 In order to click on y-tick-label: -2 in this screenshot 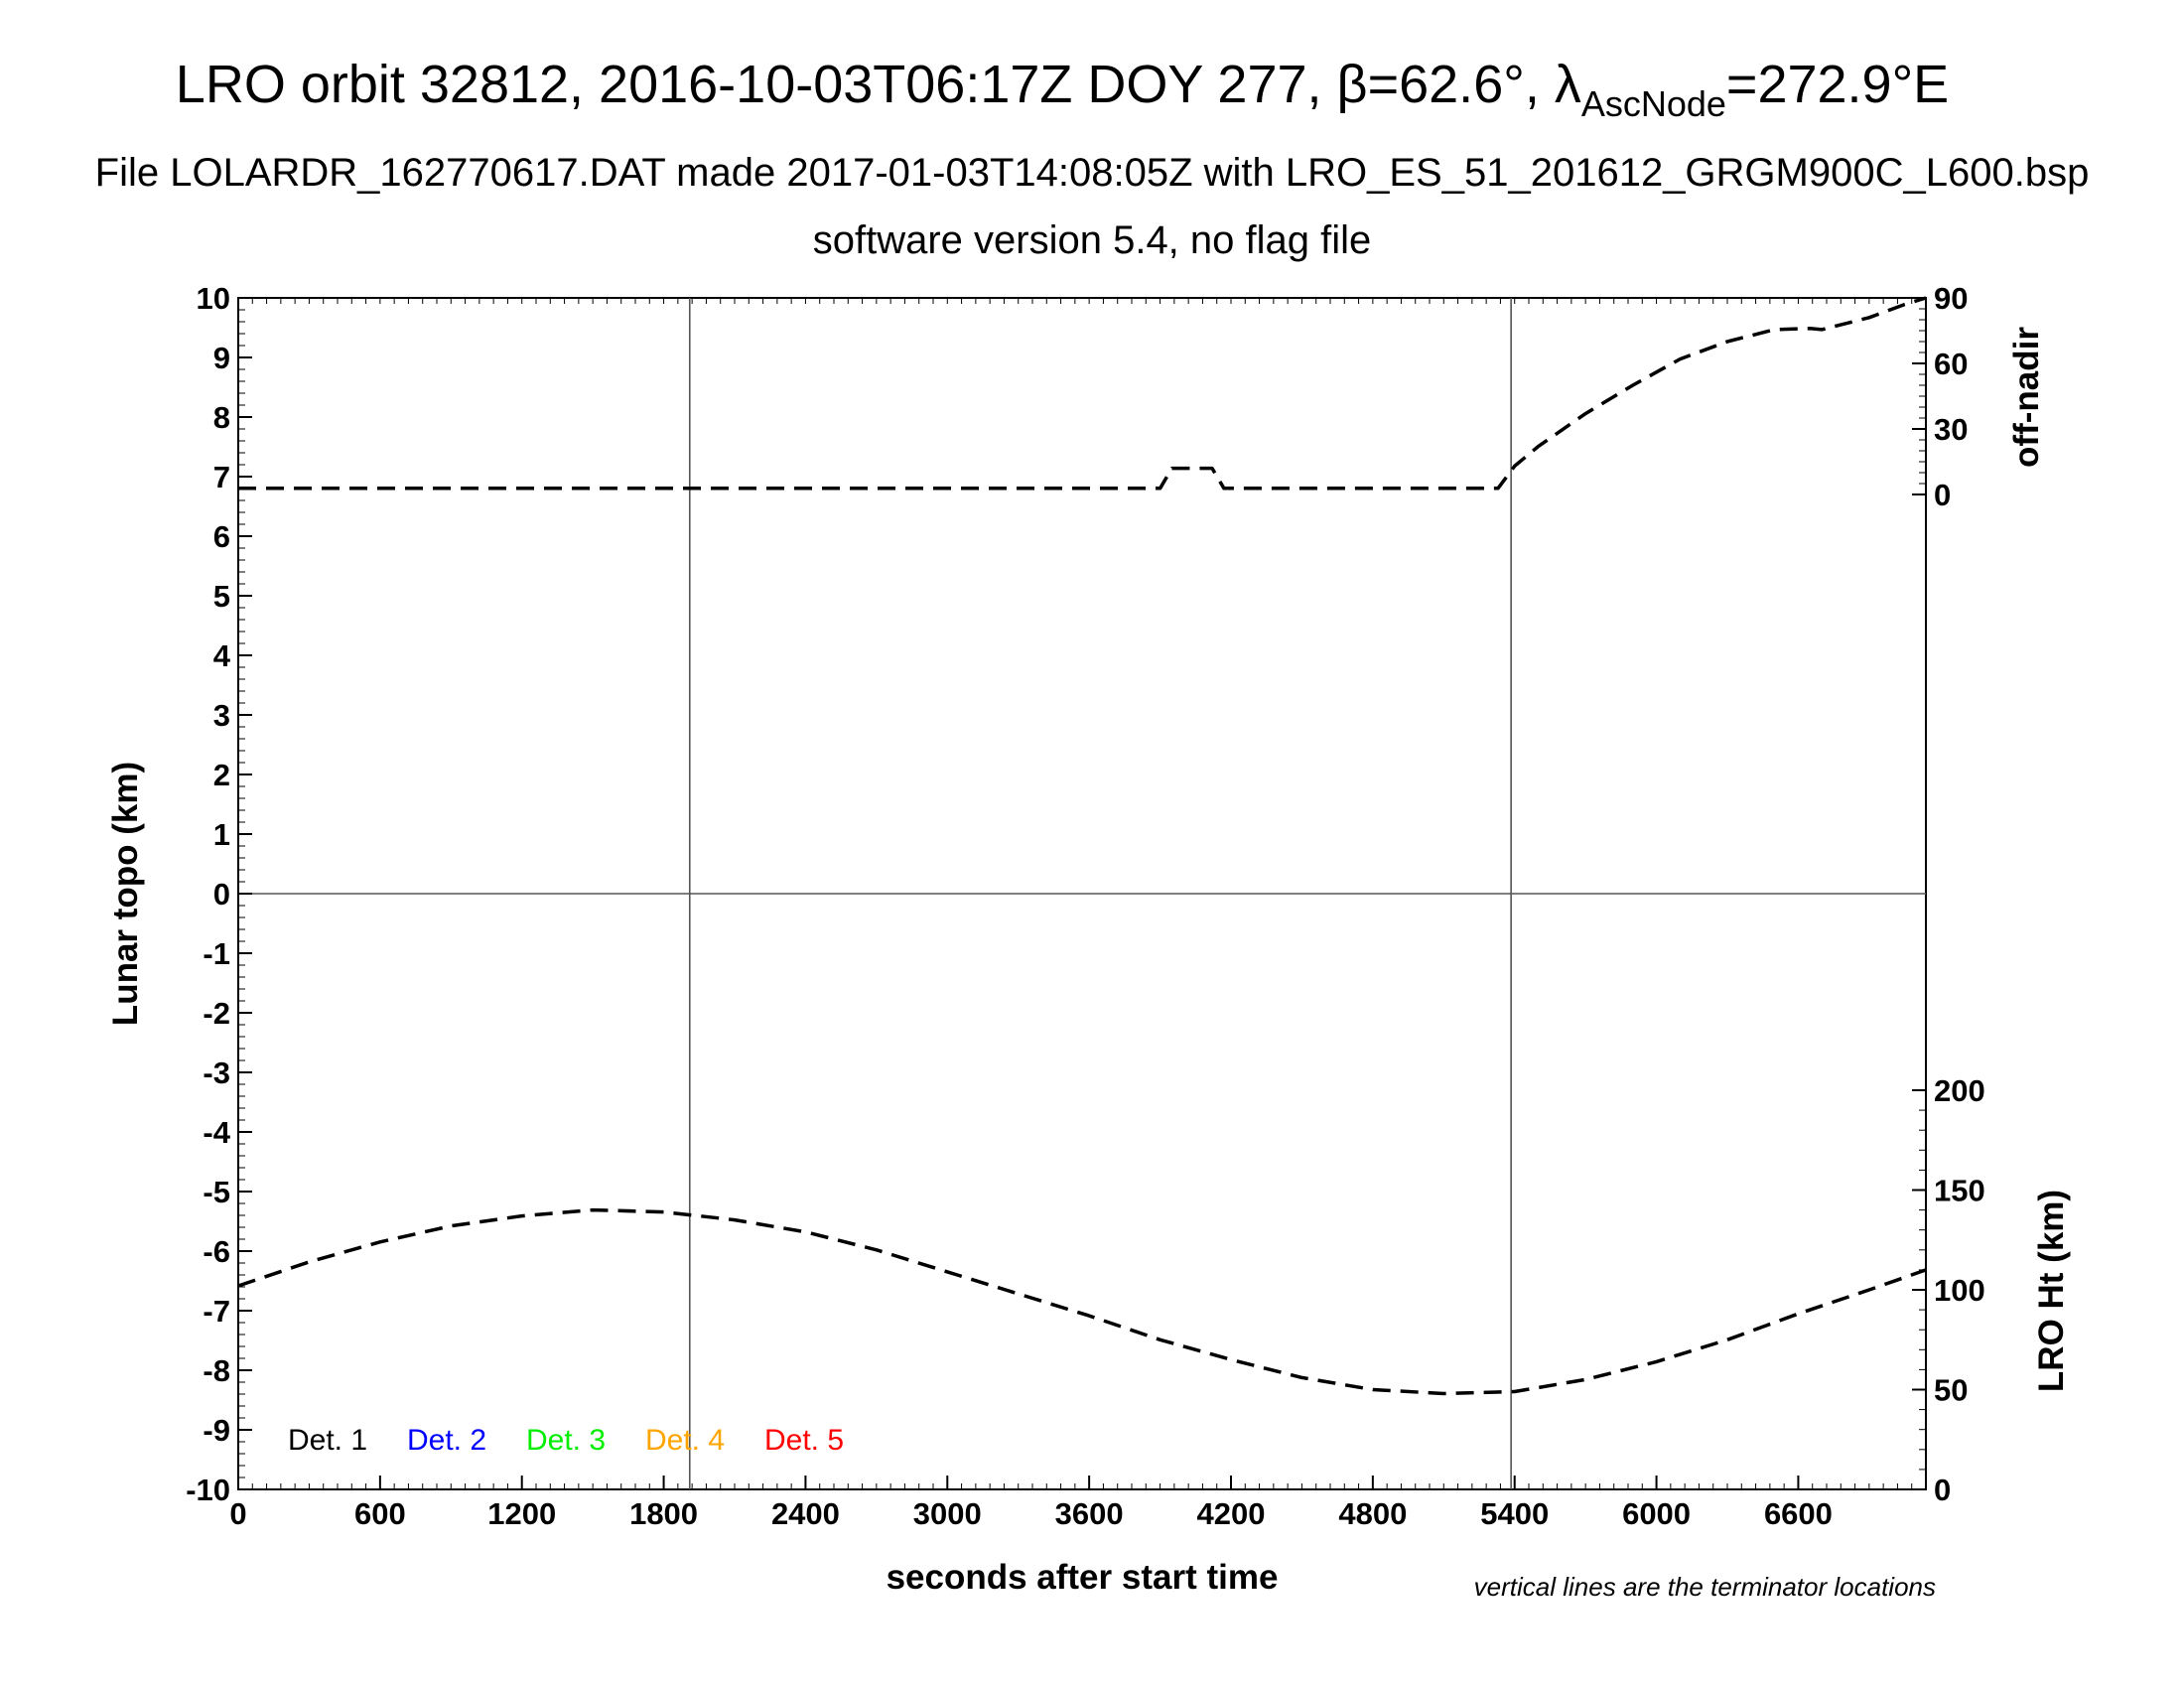, I will do `click(216, 1013)`.